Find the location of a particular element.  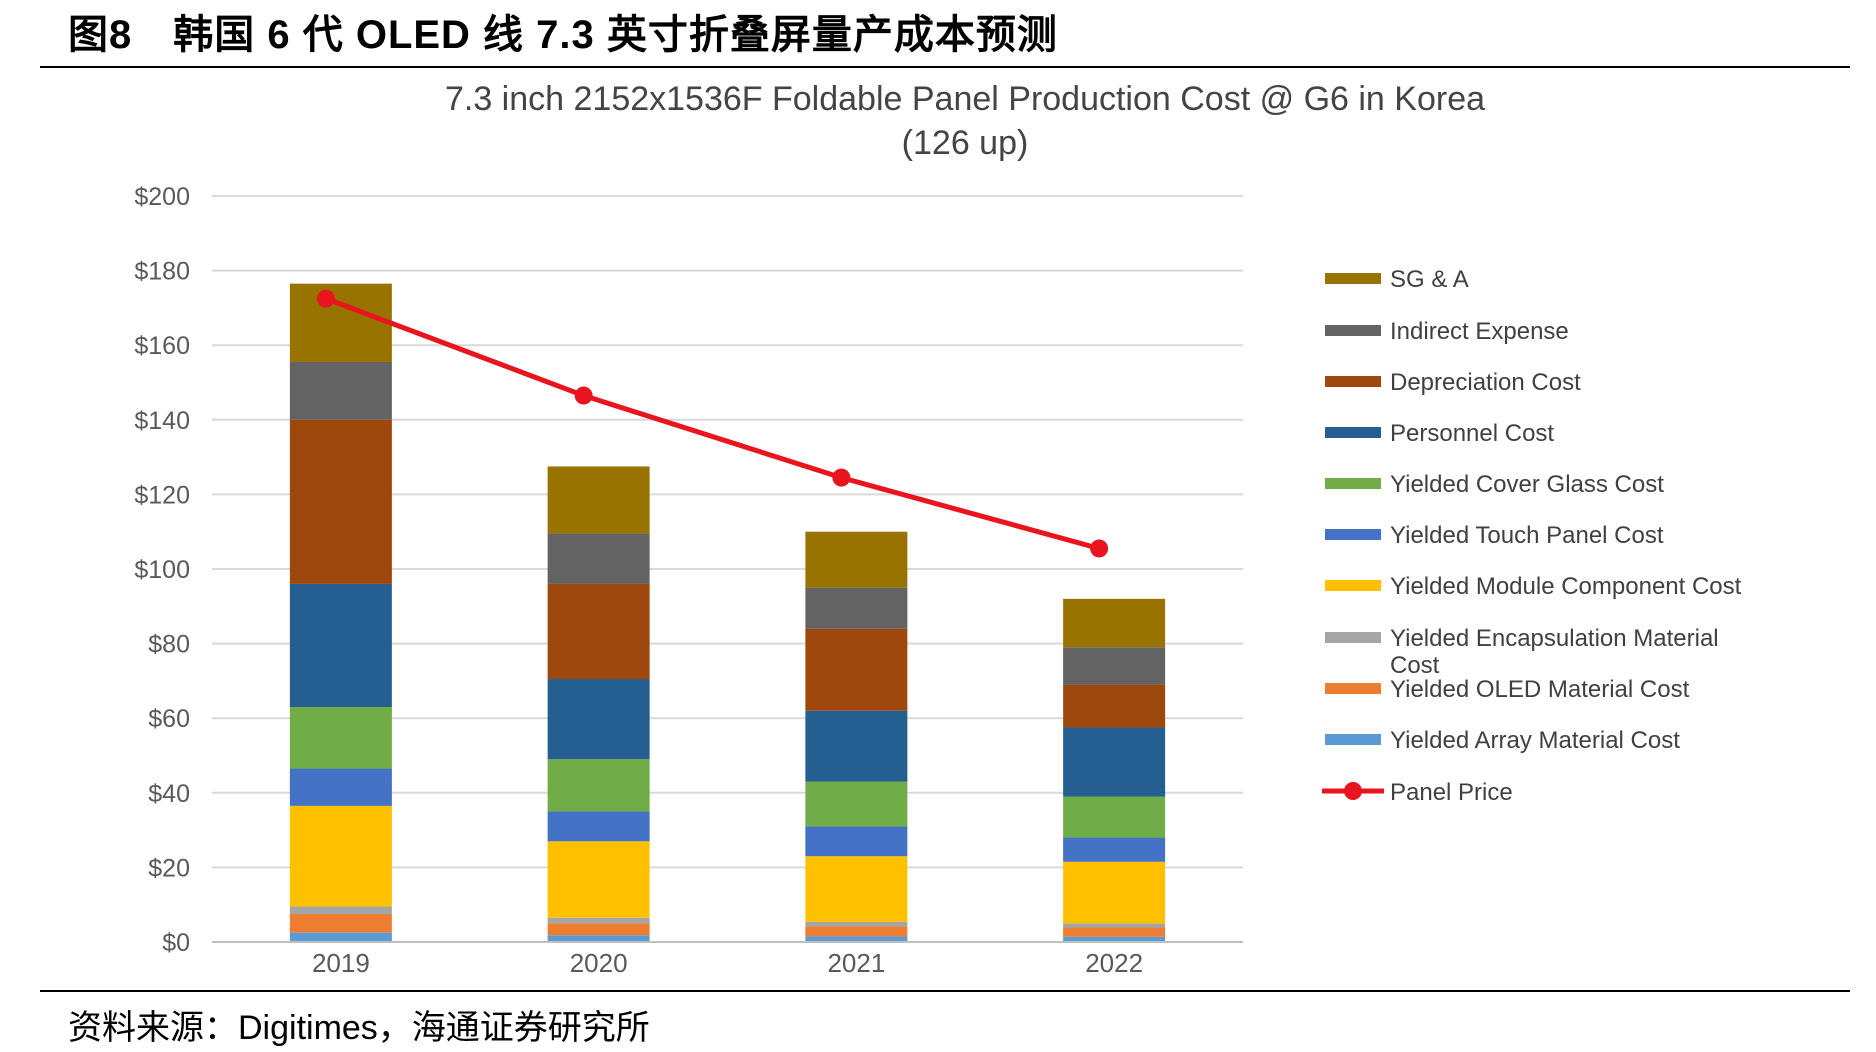

legend-label: Yielded Cover Glass Cost is located at coordinates (1527, 484).